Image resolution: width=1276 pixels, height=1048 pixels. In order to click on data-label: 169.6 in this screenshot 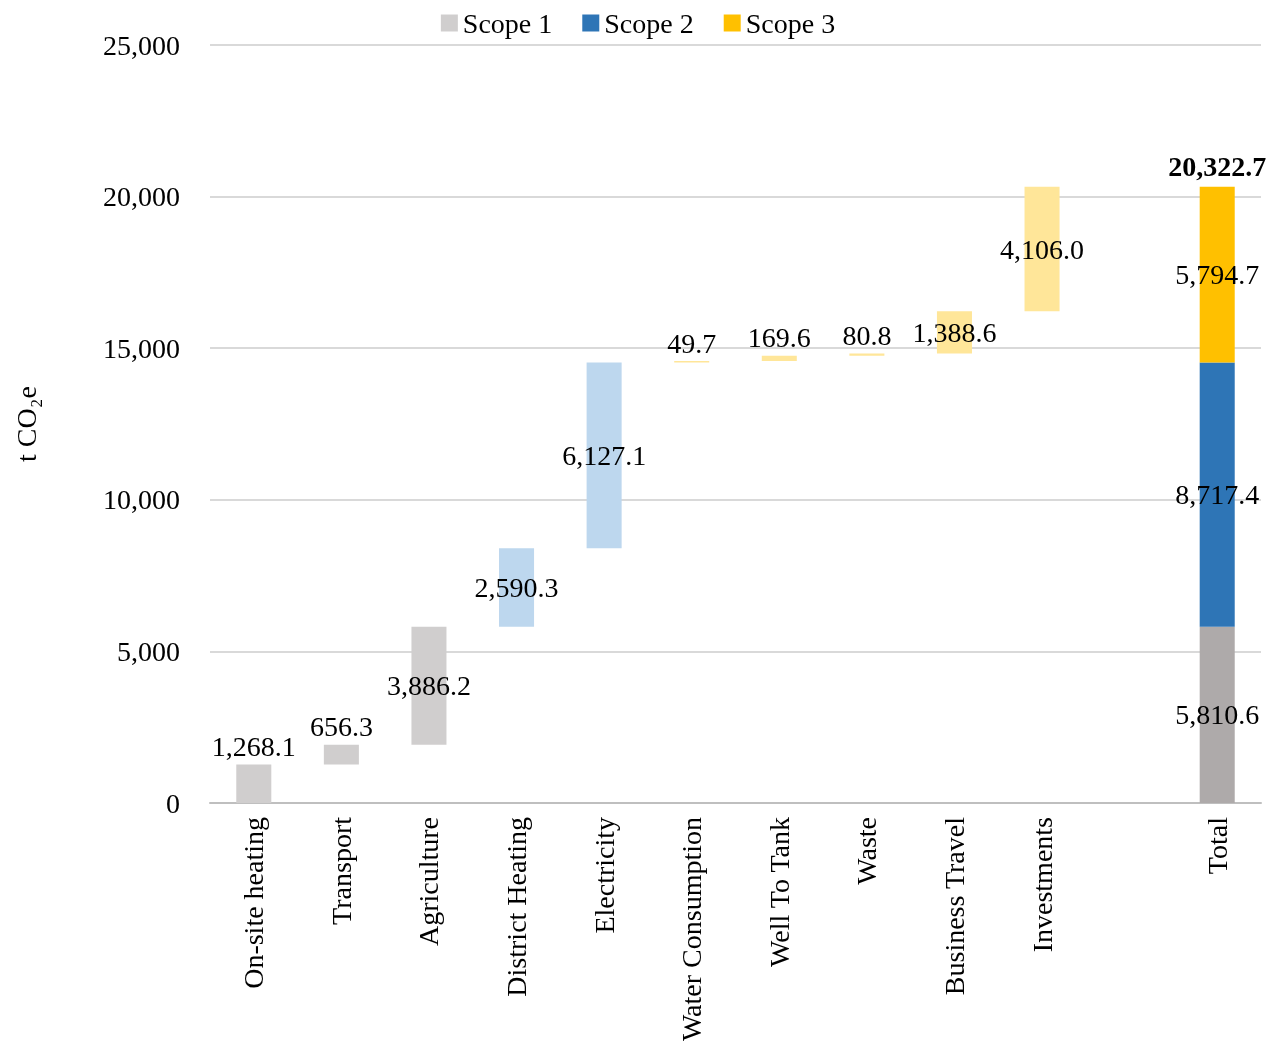, I will do `click(779, 338)`.